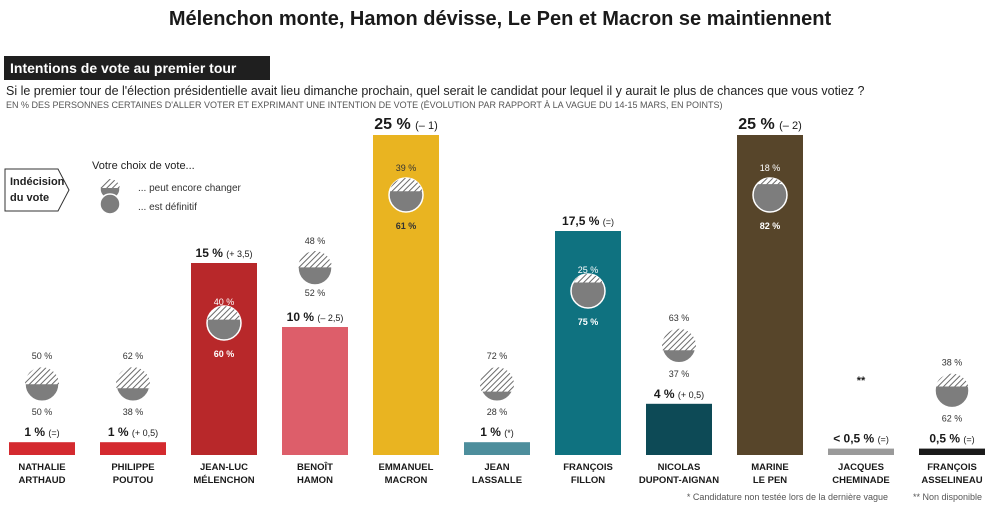  I want to click on bar-arthaud, so click(42, 448).